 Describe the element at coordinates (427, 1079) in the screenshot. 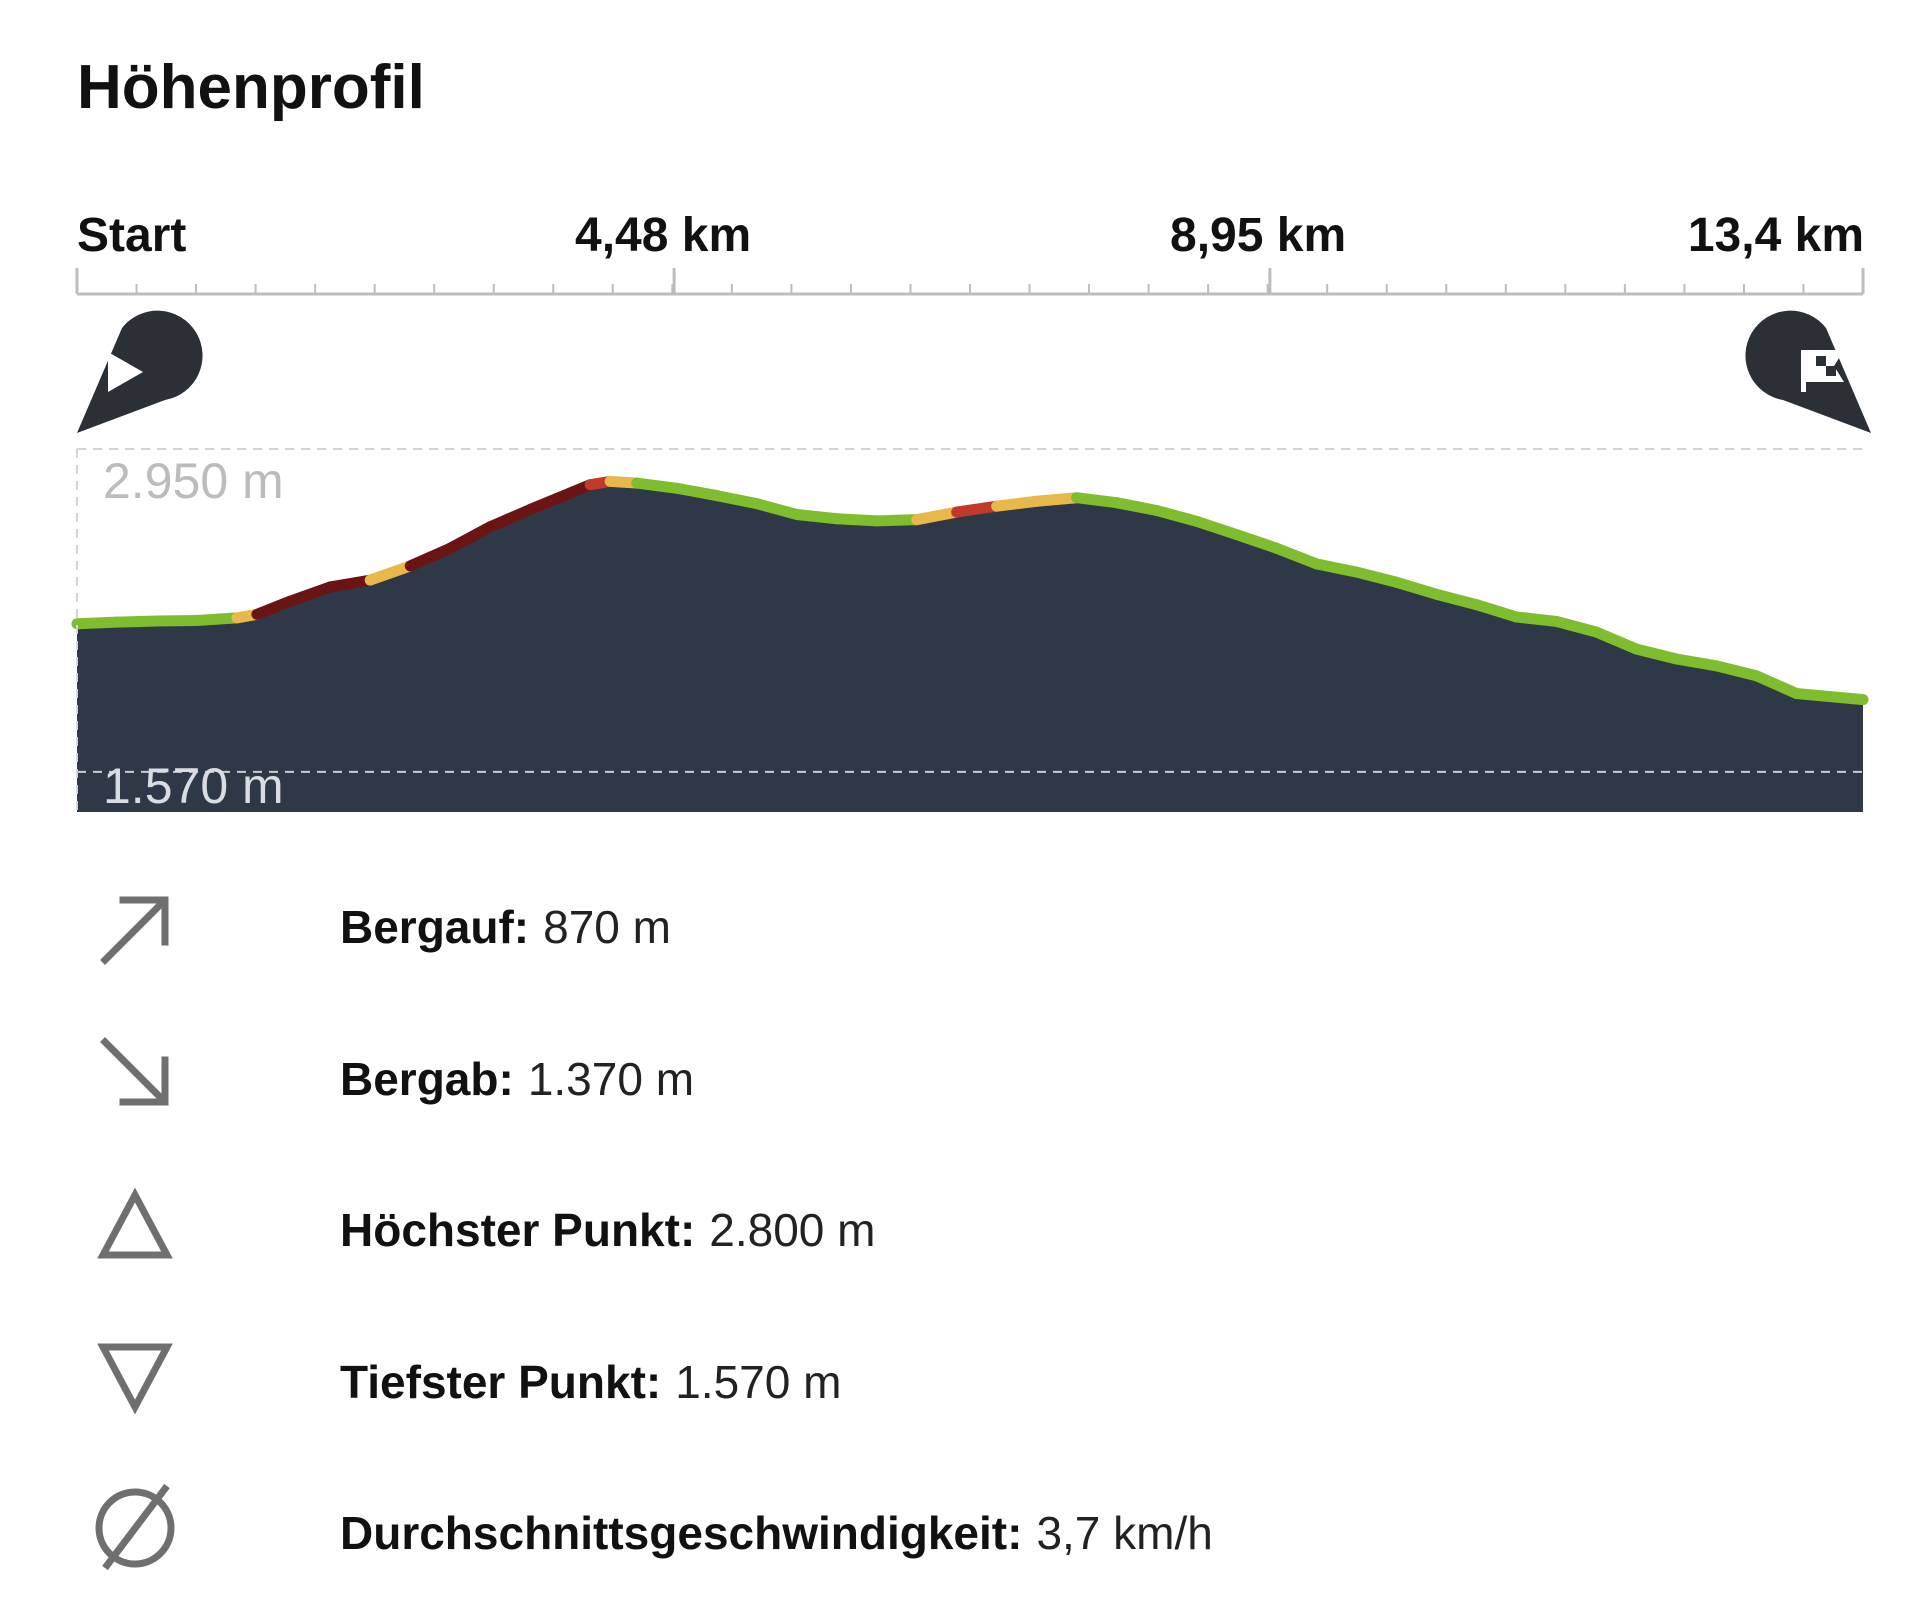

I see `stat-label: Bergab:` at that location.